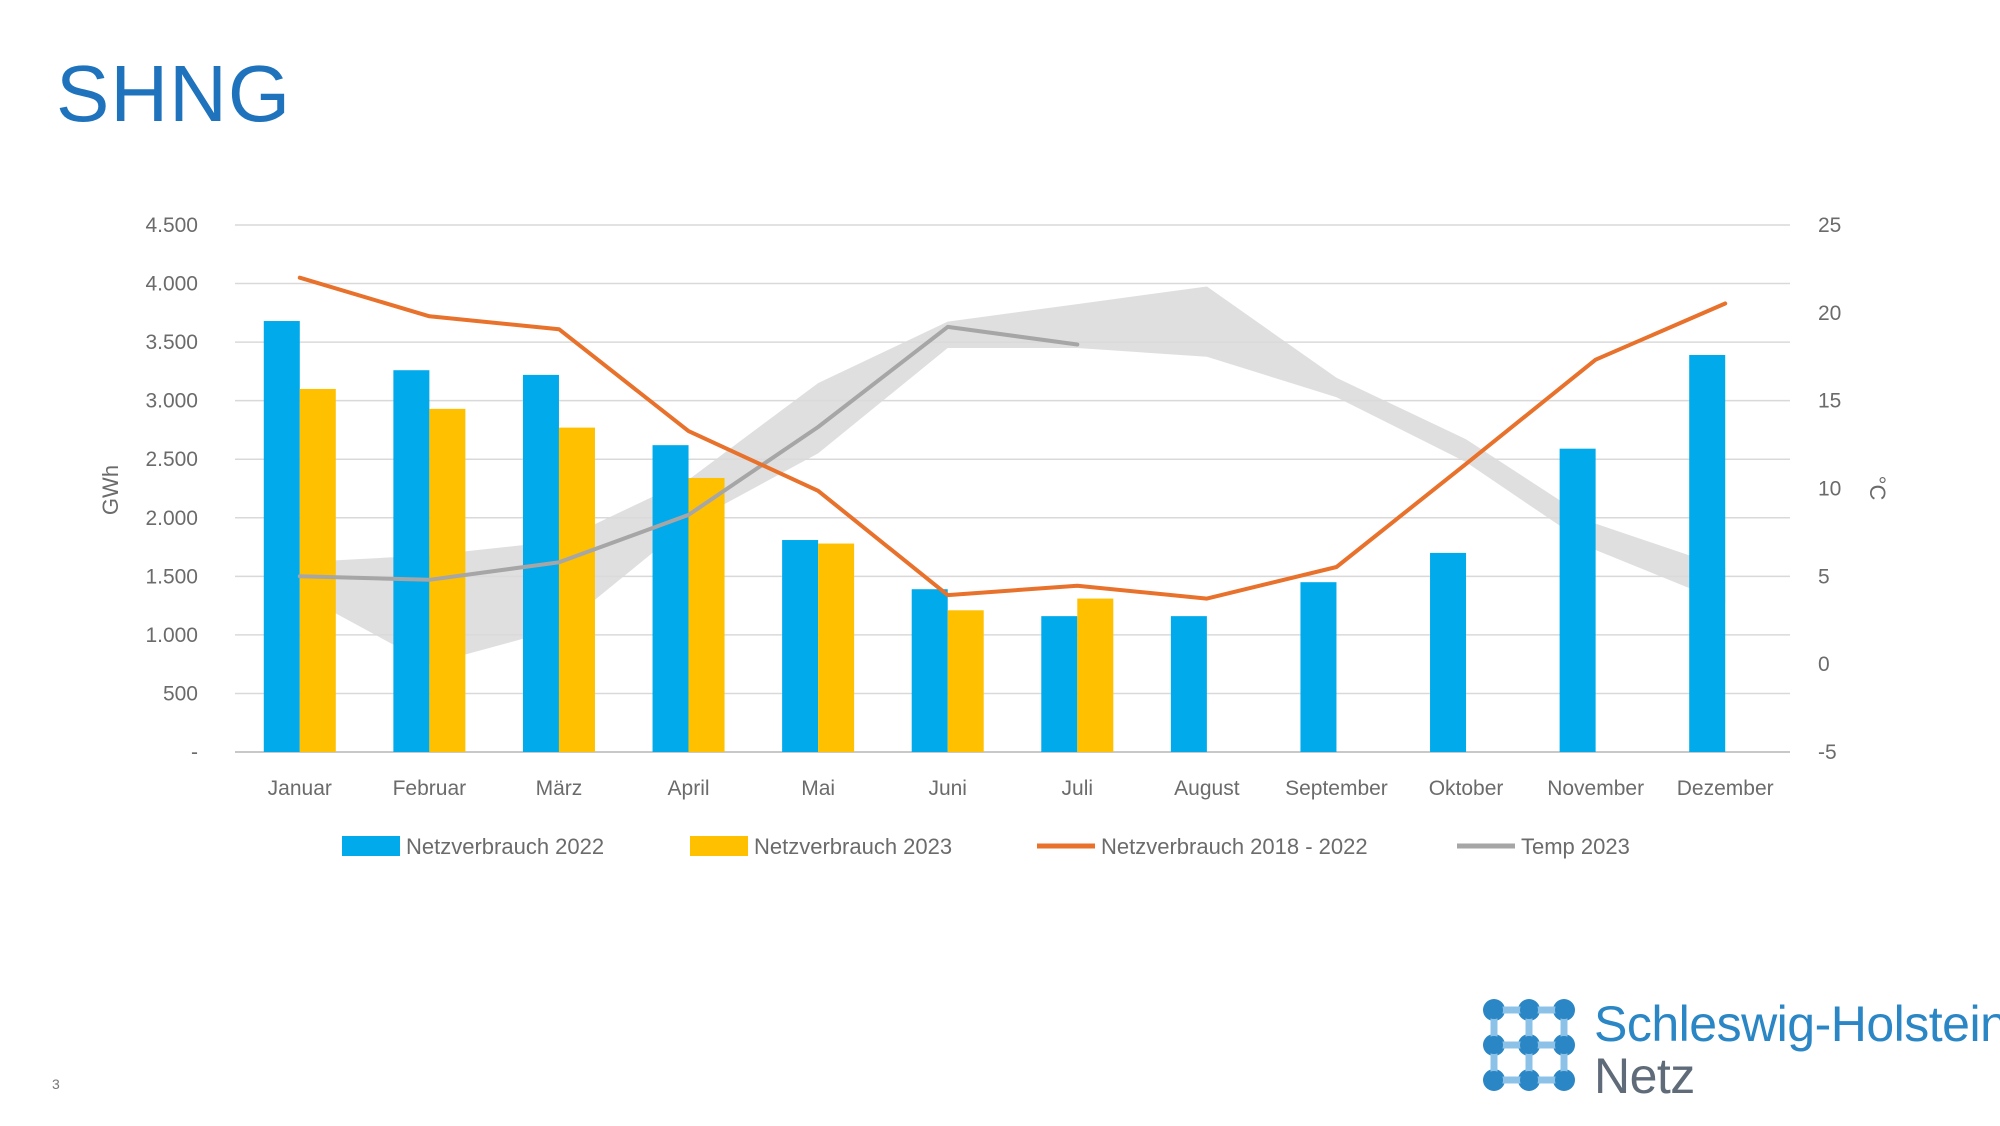 This screenshot has height=1126, width=2000. What do you see at coordinates (1575, 846) in the screenshot?
I see `legend-label: Temp 2023` at bounding box center [1575, 846].